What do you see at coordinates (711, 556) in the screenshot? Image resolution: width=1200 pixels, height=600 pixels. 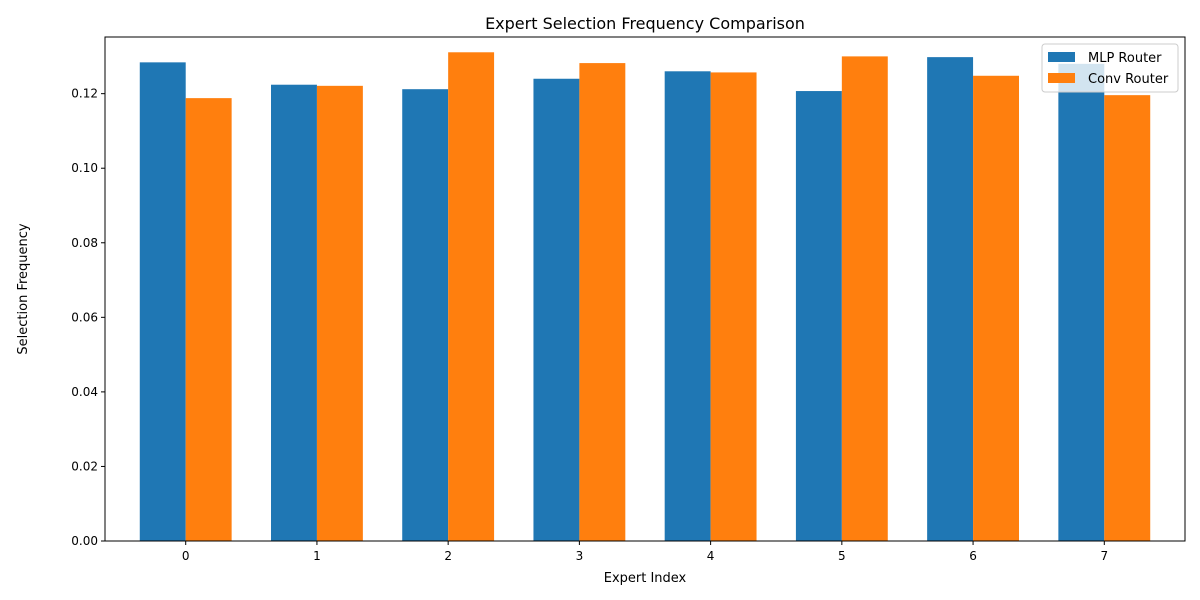 I see `x-tick-label: 4` at bounding box center [711, 556].